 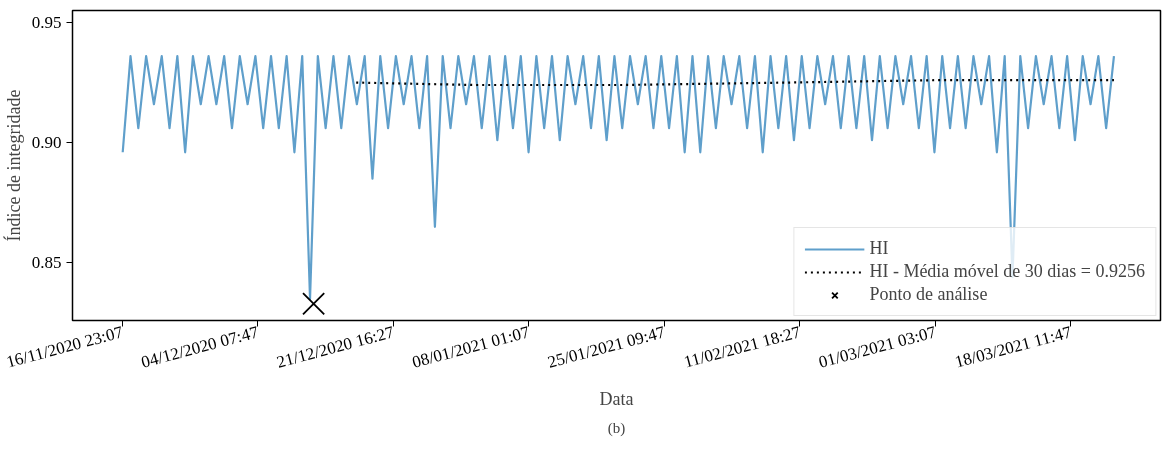 I want to click on y-tick-label: 0.85, so click(x=46, y=263).